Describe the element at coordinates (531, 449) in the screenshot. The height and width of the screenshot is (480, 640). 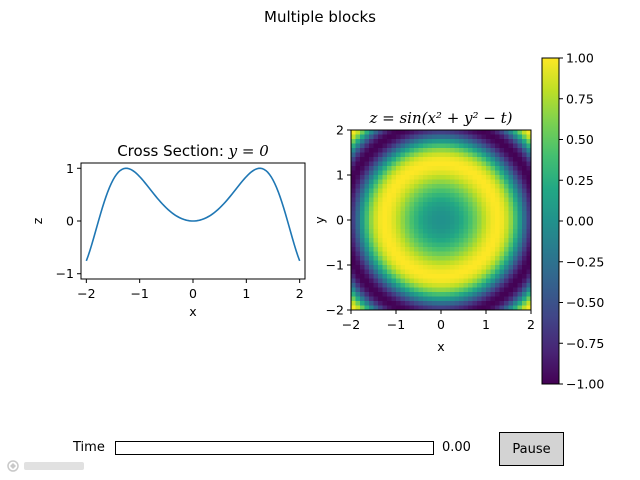
I see `pause-button: Pause` at that location.